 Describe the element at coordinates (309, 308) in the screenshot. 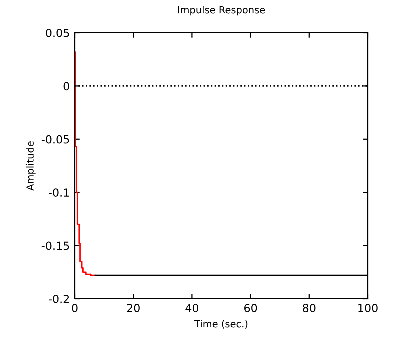

I see `x-tick-label: 80` at that location.